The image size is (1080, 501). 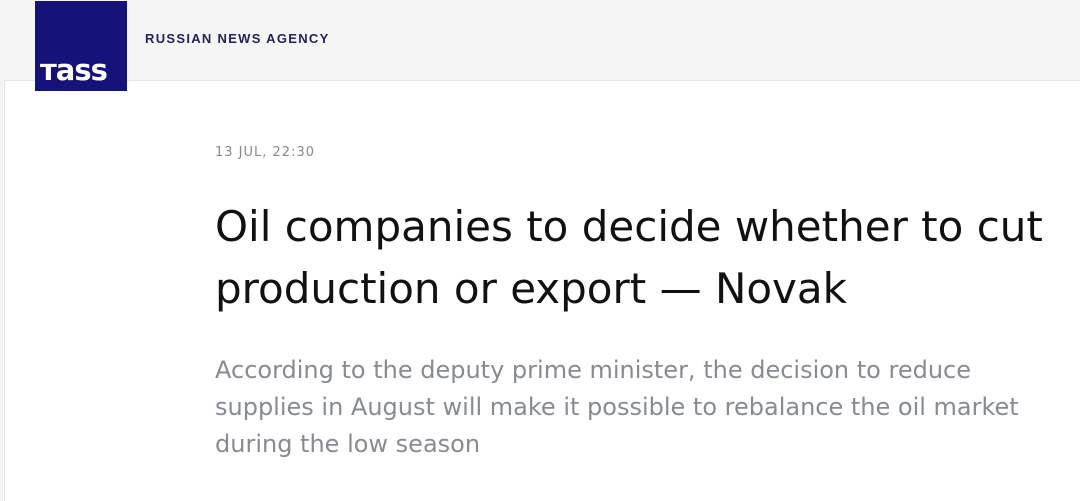 I want to click on tass-logo: тass, so click(x=81, y=46).